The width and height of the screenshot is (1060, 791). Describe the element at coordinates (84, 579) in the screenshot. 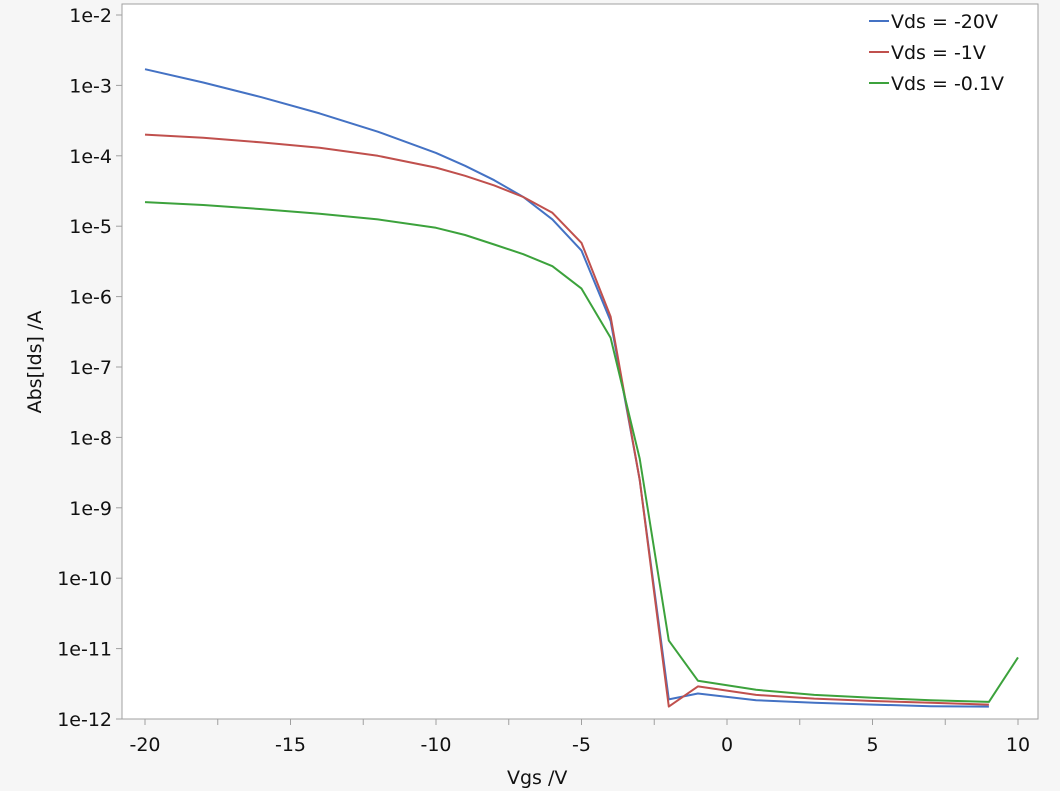

I see `y-tick-label: 1e-10` at that location.